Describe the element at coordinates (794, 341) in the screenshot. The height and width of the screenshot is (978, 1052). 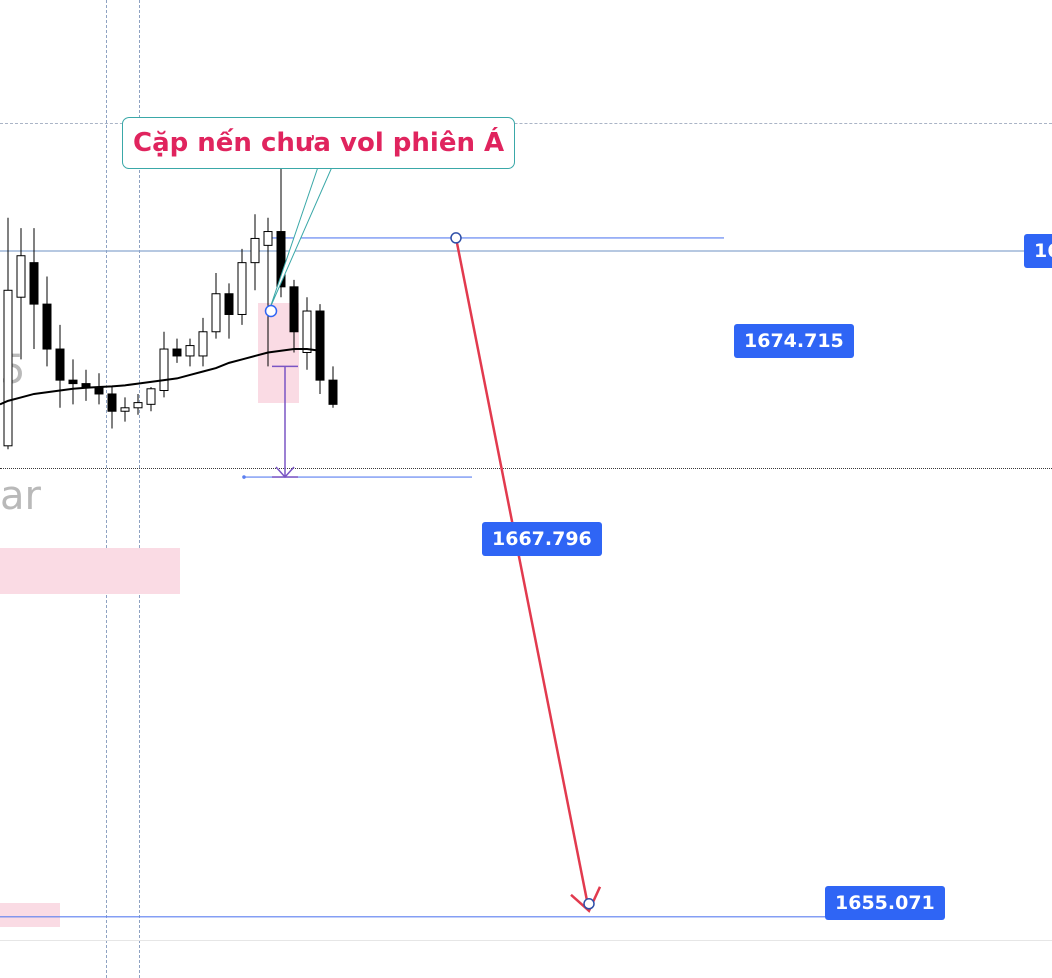
I see `price-label-upper-level: 1674.715` at that location.